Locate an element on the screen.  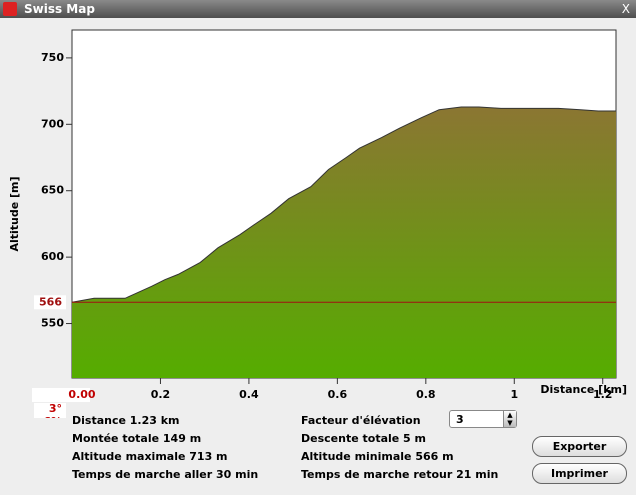
y-axis-label: Altitude [m] is located at coordinates (14, 213).